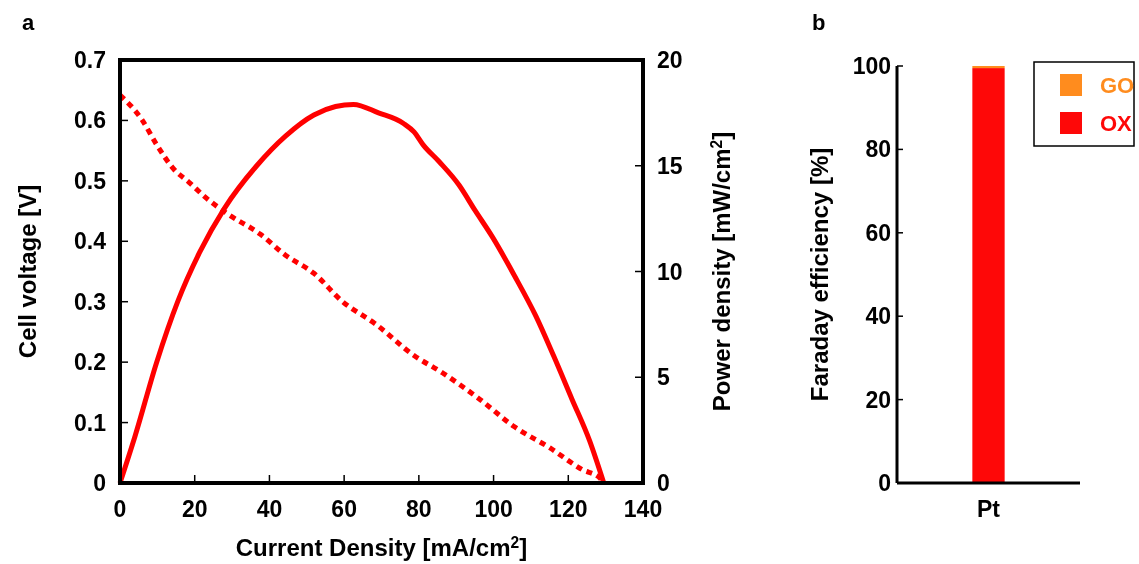 This screenshot has height=564, width=1139. I want to click on y2-tick-label: 15, so click(670, 165).